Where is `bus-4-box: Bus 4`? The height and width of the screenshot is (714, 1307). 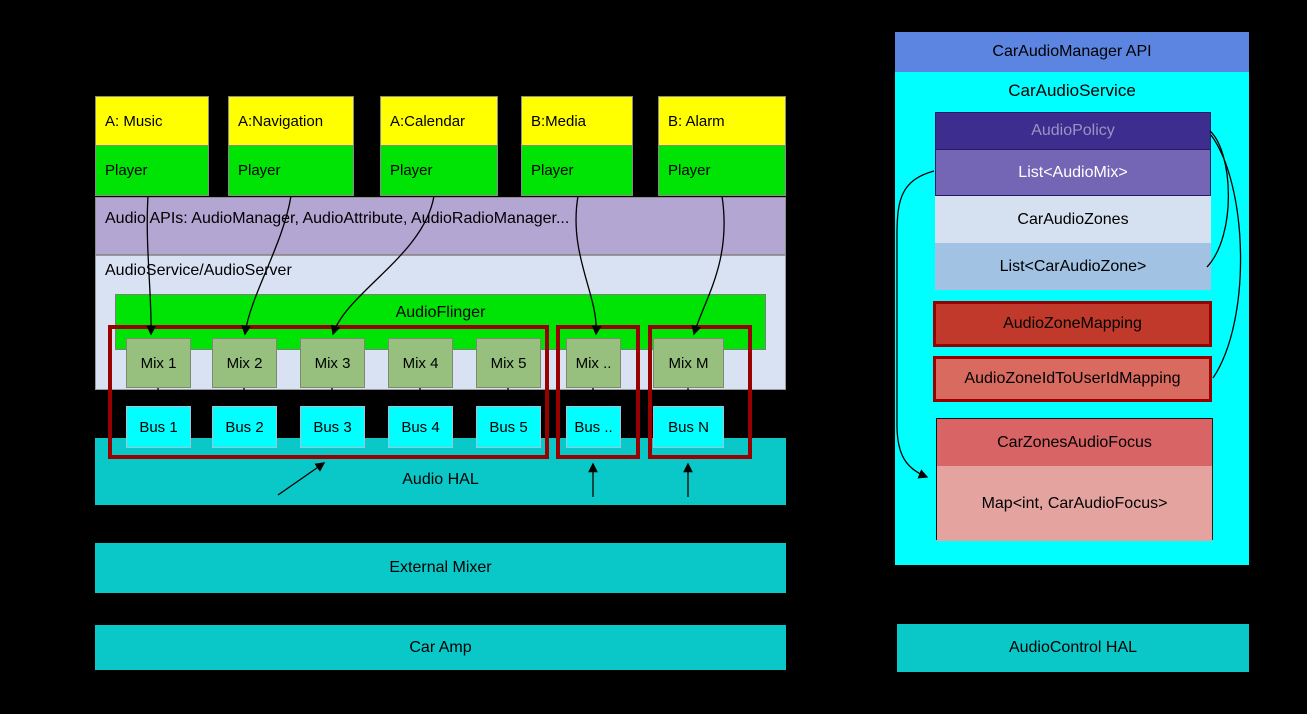 bus-4-box: Bus 4 is located at coordinates (420, 427).